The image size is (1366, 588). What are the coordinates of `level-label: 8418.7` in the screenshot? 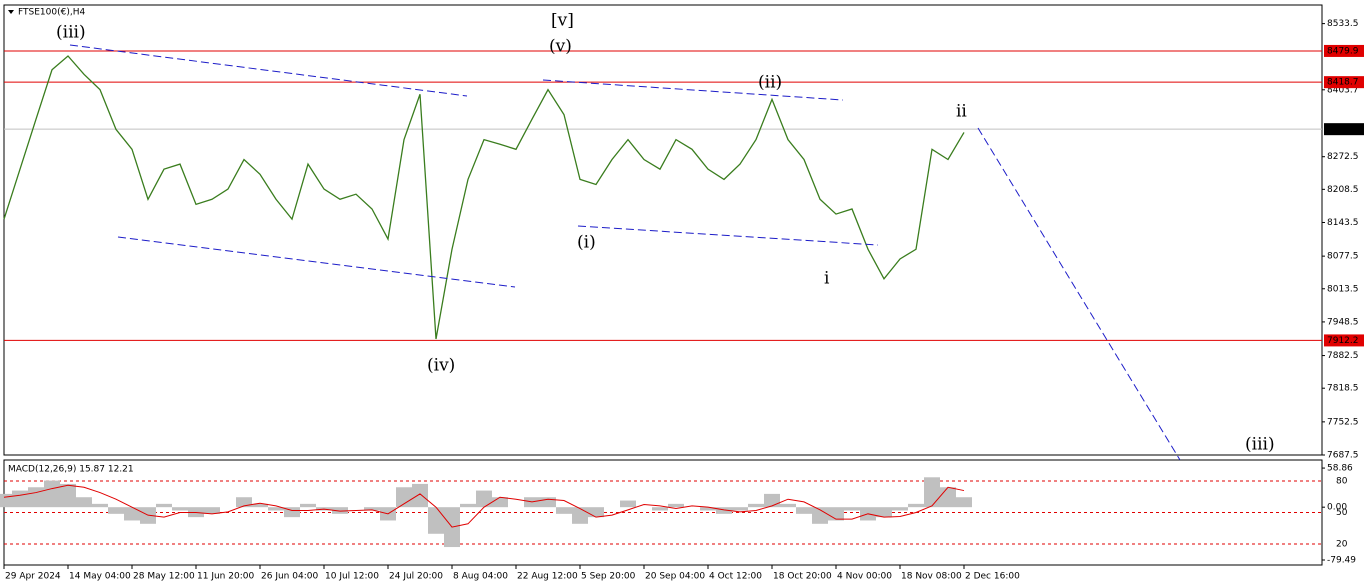 It's located at (1343, 83).